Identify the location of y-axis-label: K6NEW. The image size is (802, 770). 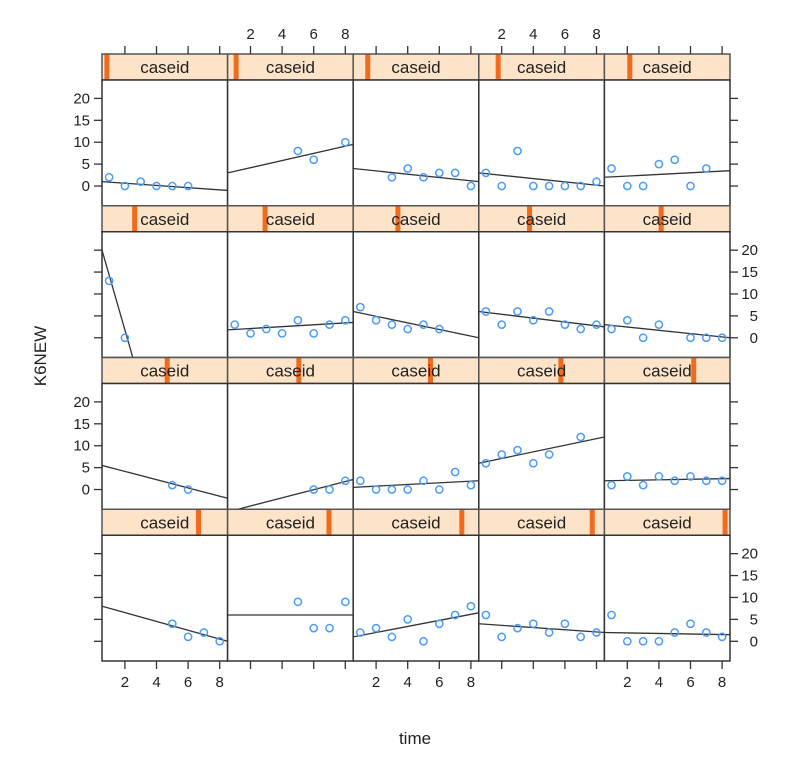
(40, 356).